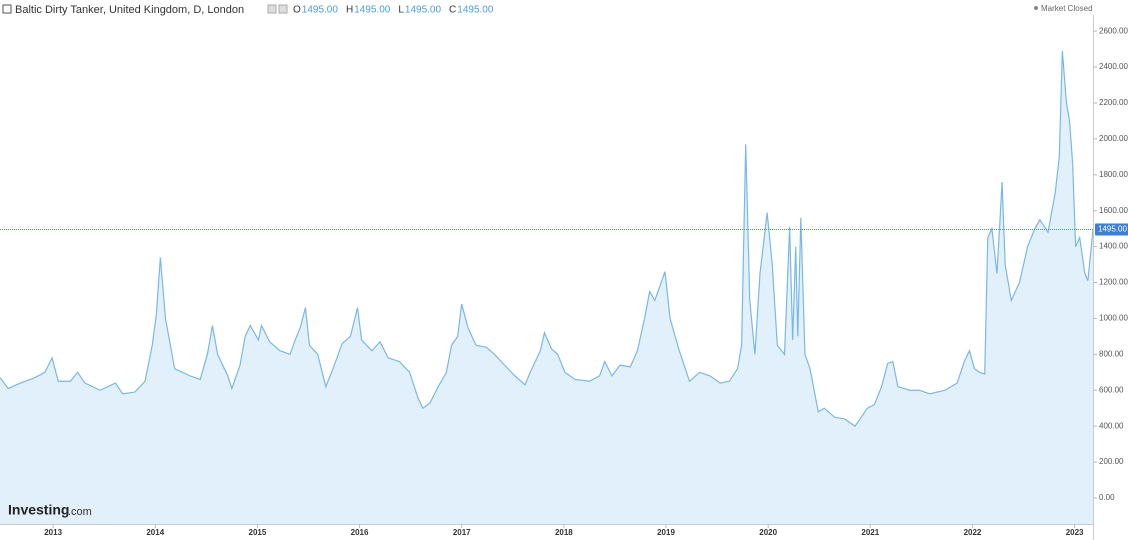 The width and height of the screenshot is (1128, 540). Describe the element at coordinates (258, 532) in the screenshot. I see `x-tick-label: 2015` at that location.